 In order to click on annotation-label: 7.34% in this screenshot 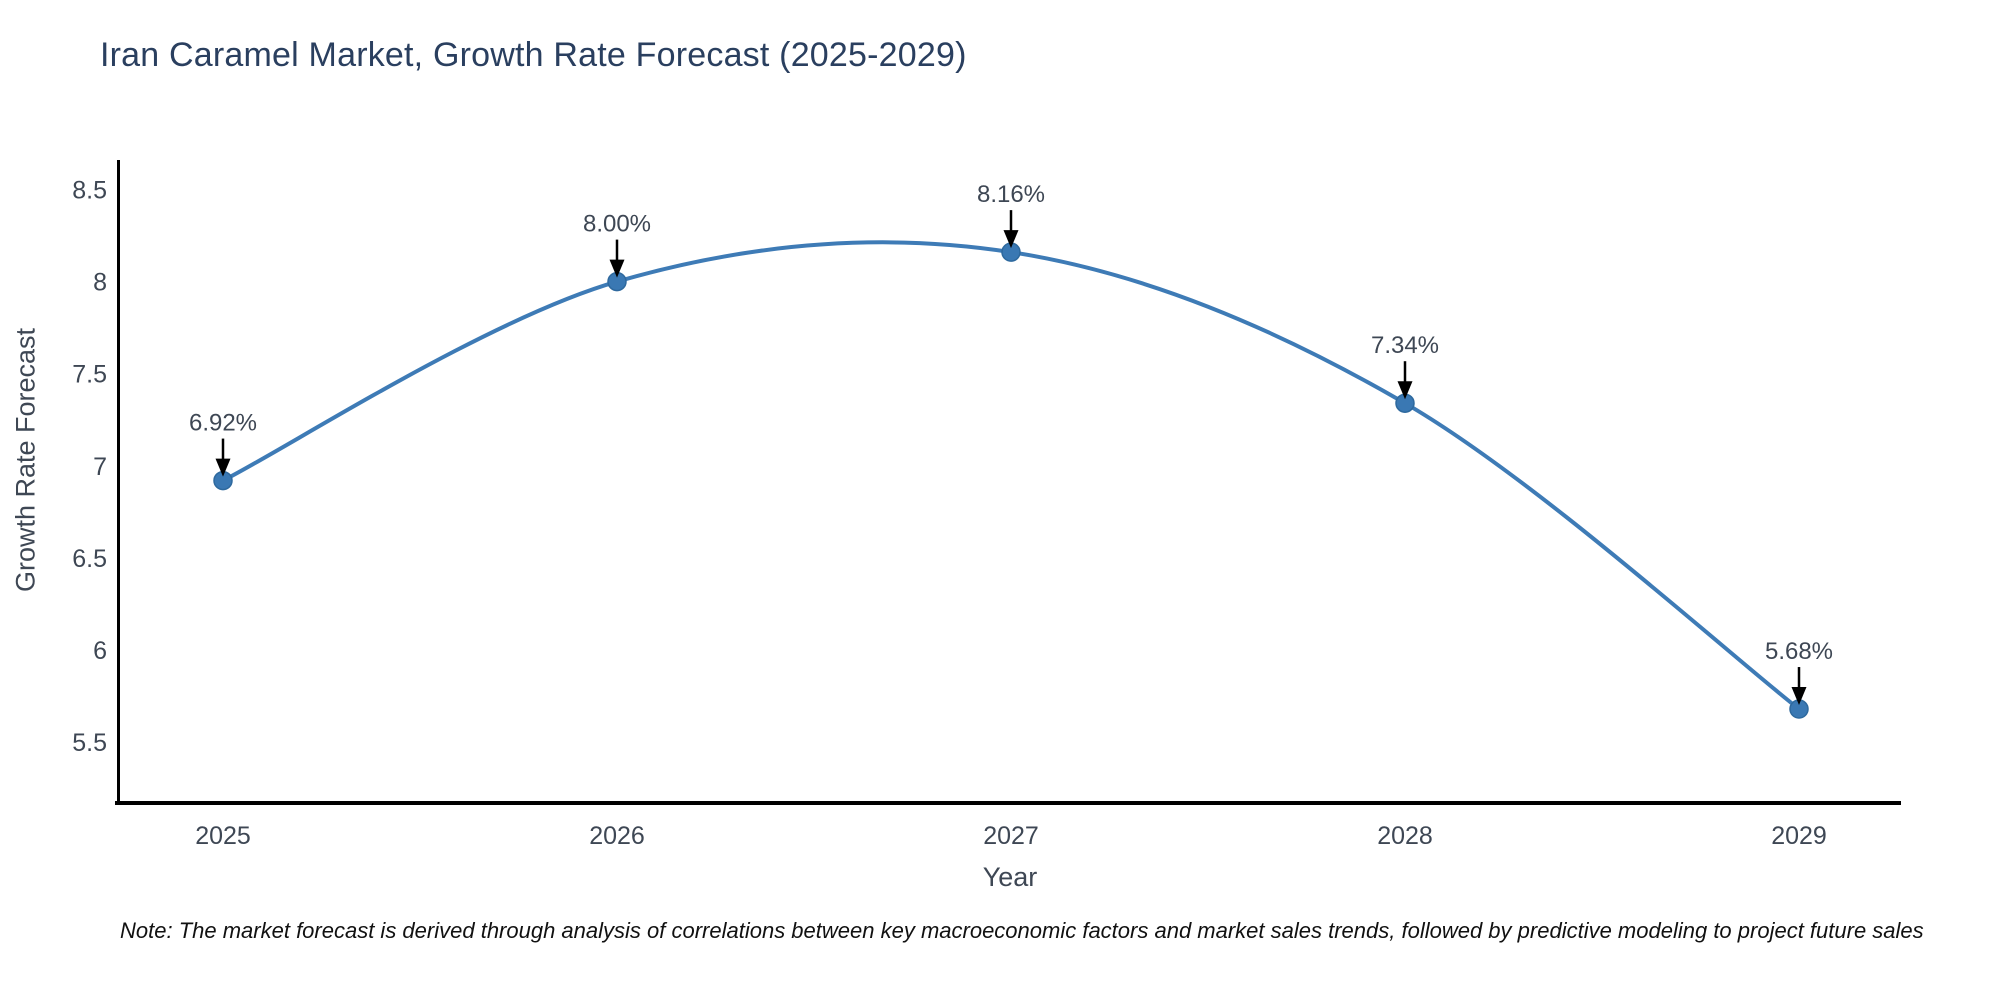, I will do `click(1405, 345)`.